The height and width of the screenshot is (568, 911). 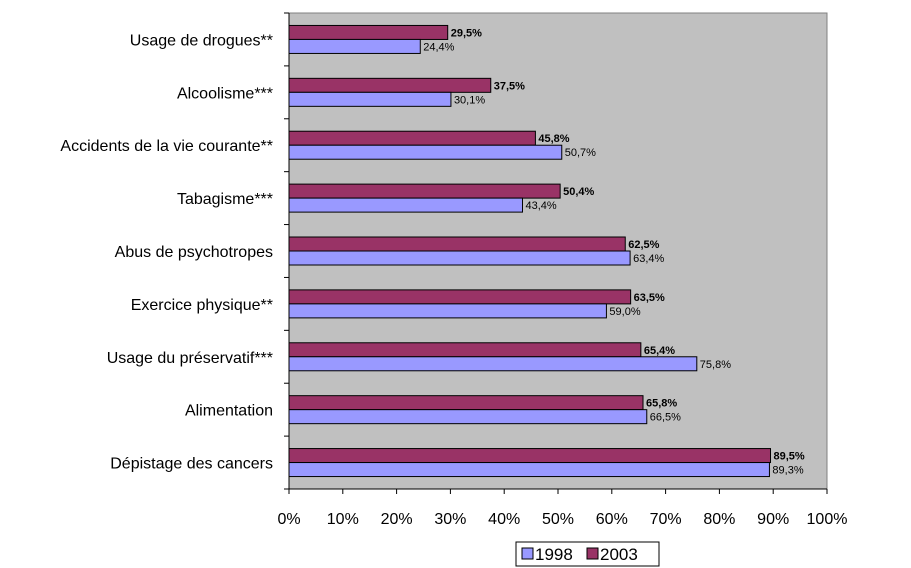 I want to click on legend-swatch-2003, so click(x=592, y=553).